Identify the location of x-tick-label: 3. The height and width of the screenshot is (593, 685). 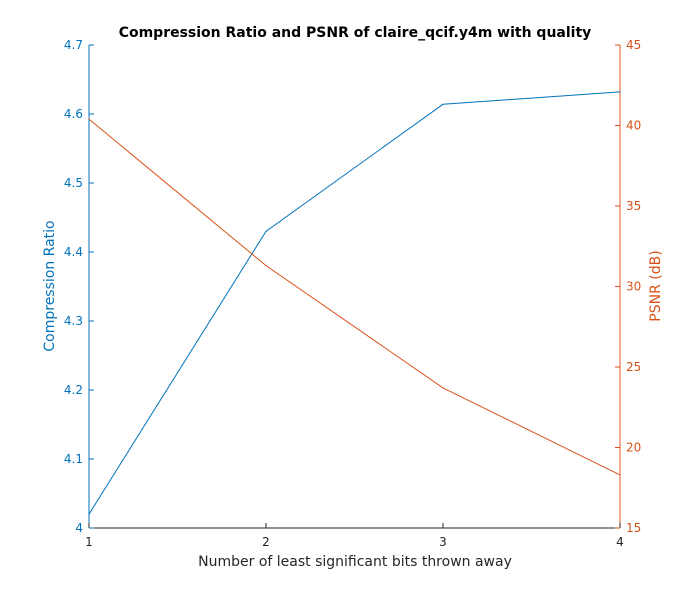
(443, 542).